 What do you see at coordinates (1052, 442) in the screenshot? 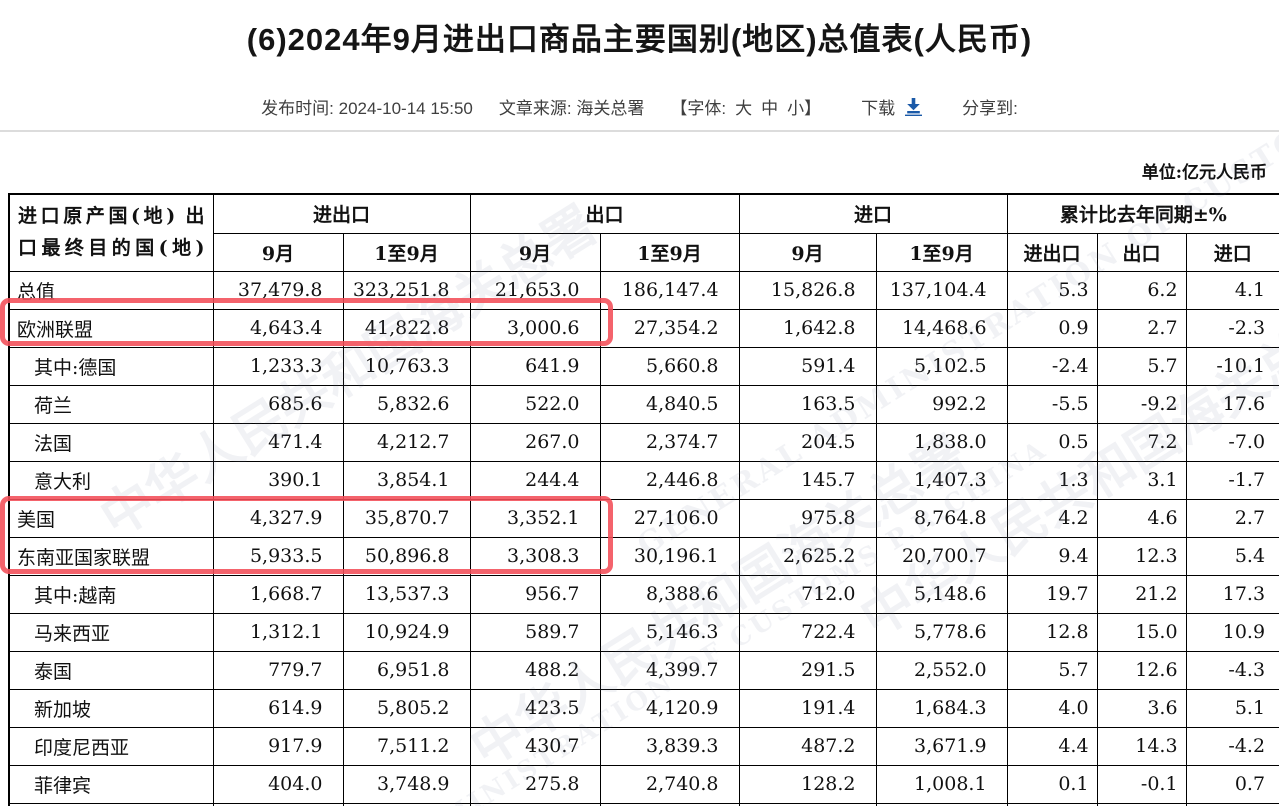
I see `cell-value: 0.5` at bounding box center [1052, 442].